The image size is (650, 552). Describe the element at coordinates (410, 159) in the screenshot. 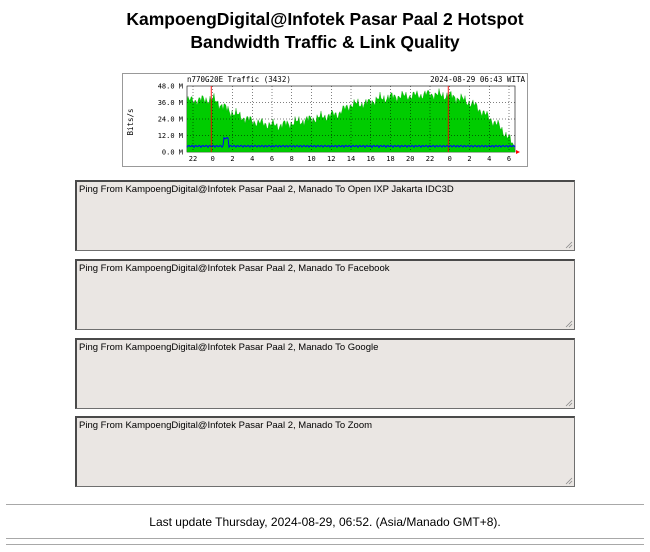

I see `graph-x-tick-label: 20` at that location.